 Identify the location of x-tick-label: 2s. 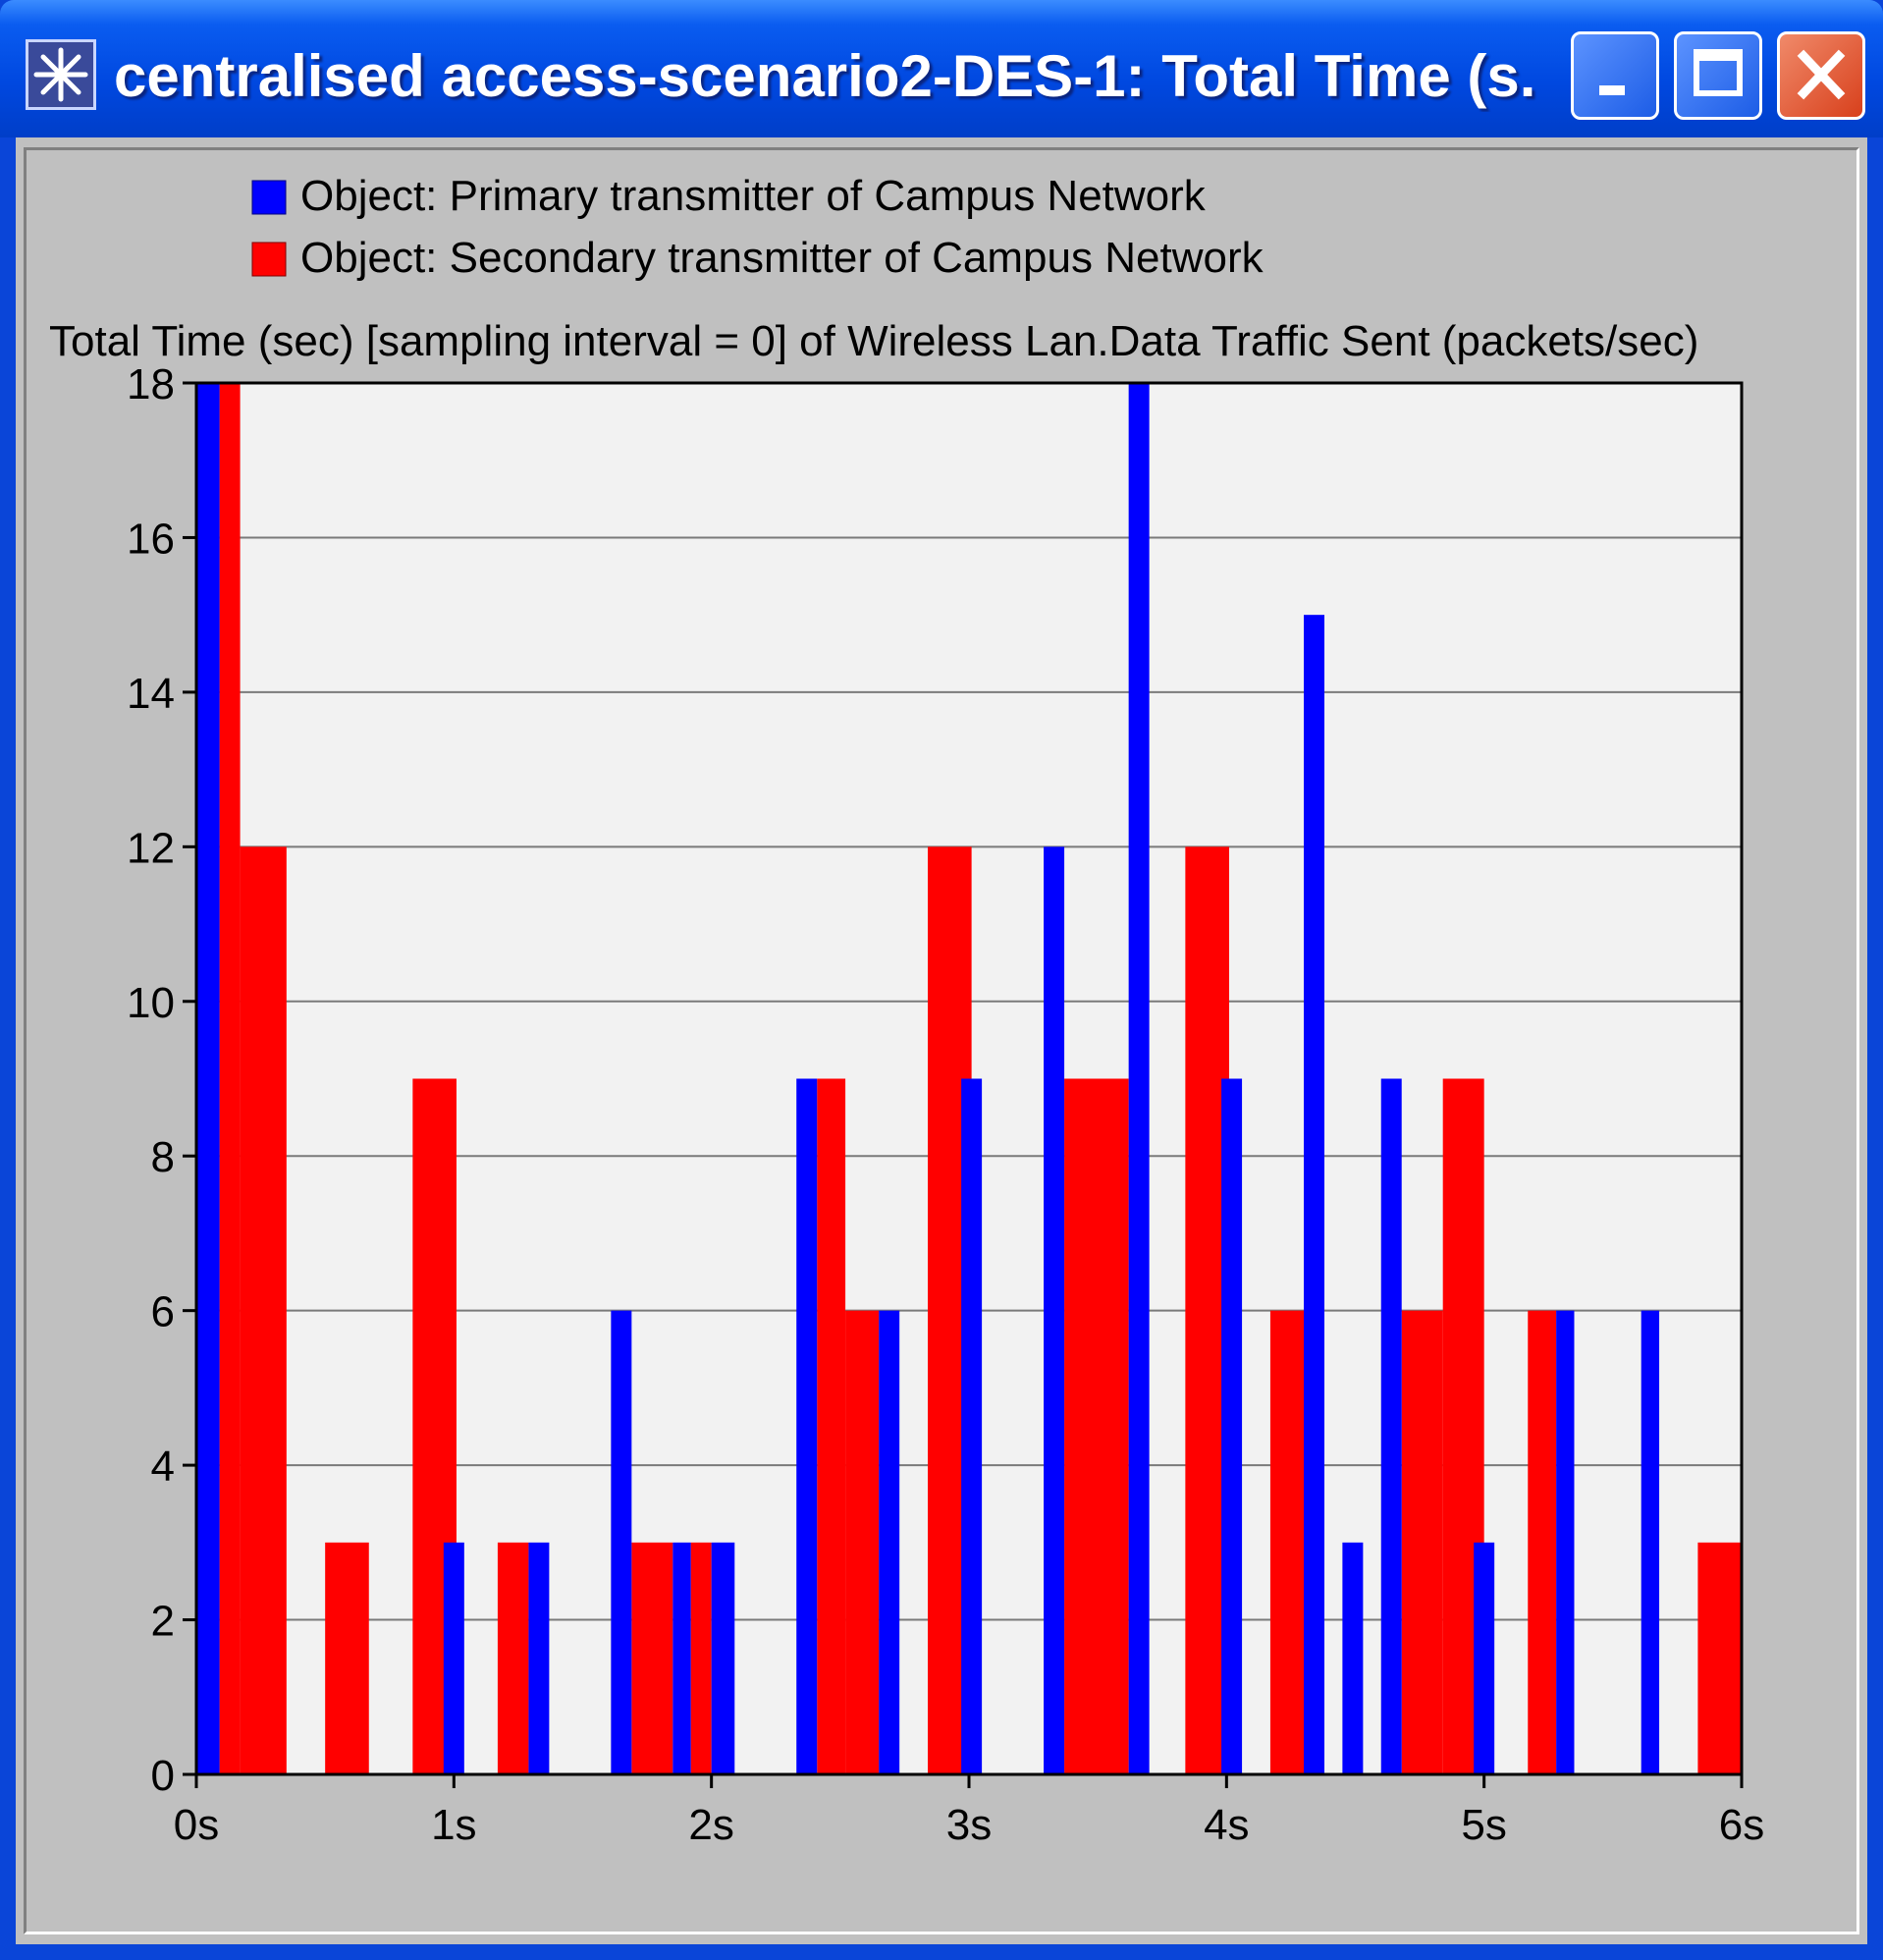
(710, 1825).